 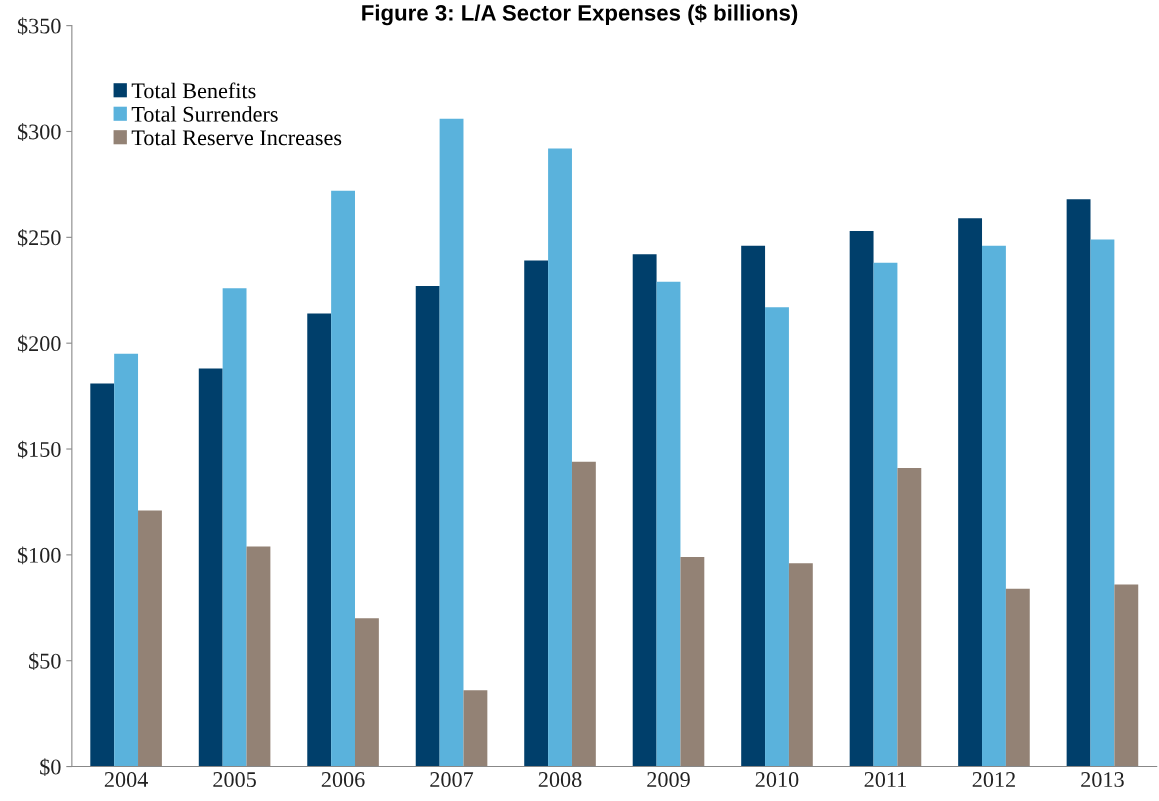 I want to click on x-tick-label: 2005, so click(x=234, y=780).